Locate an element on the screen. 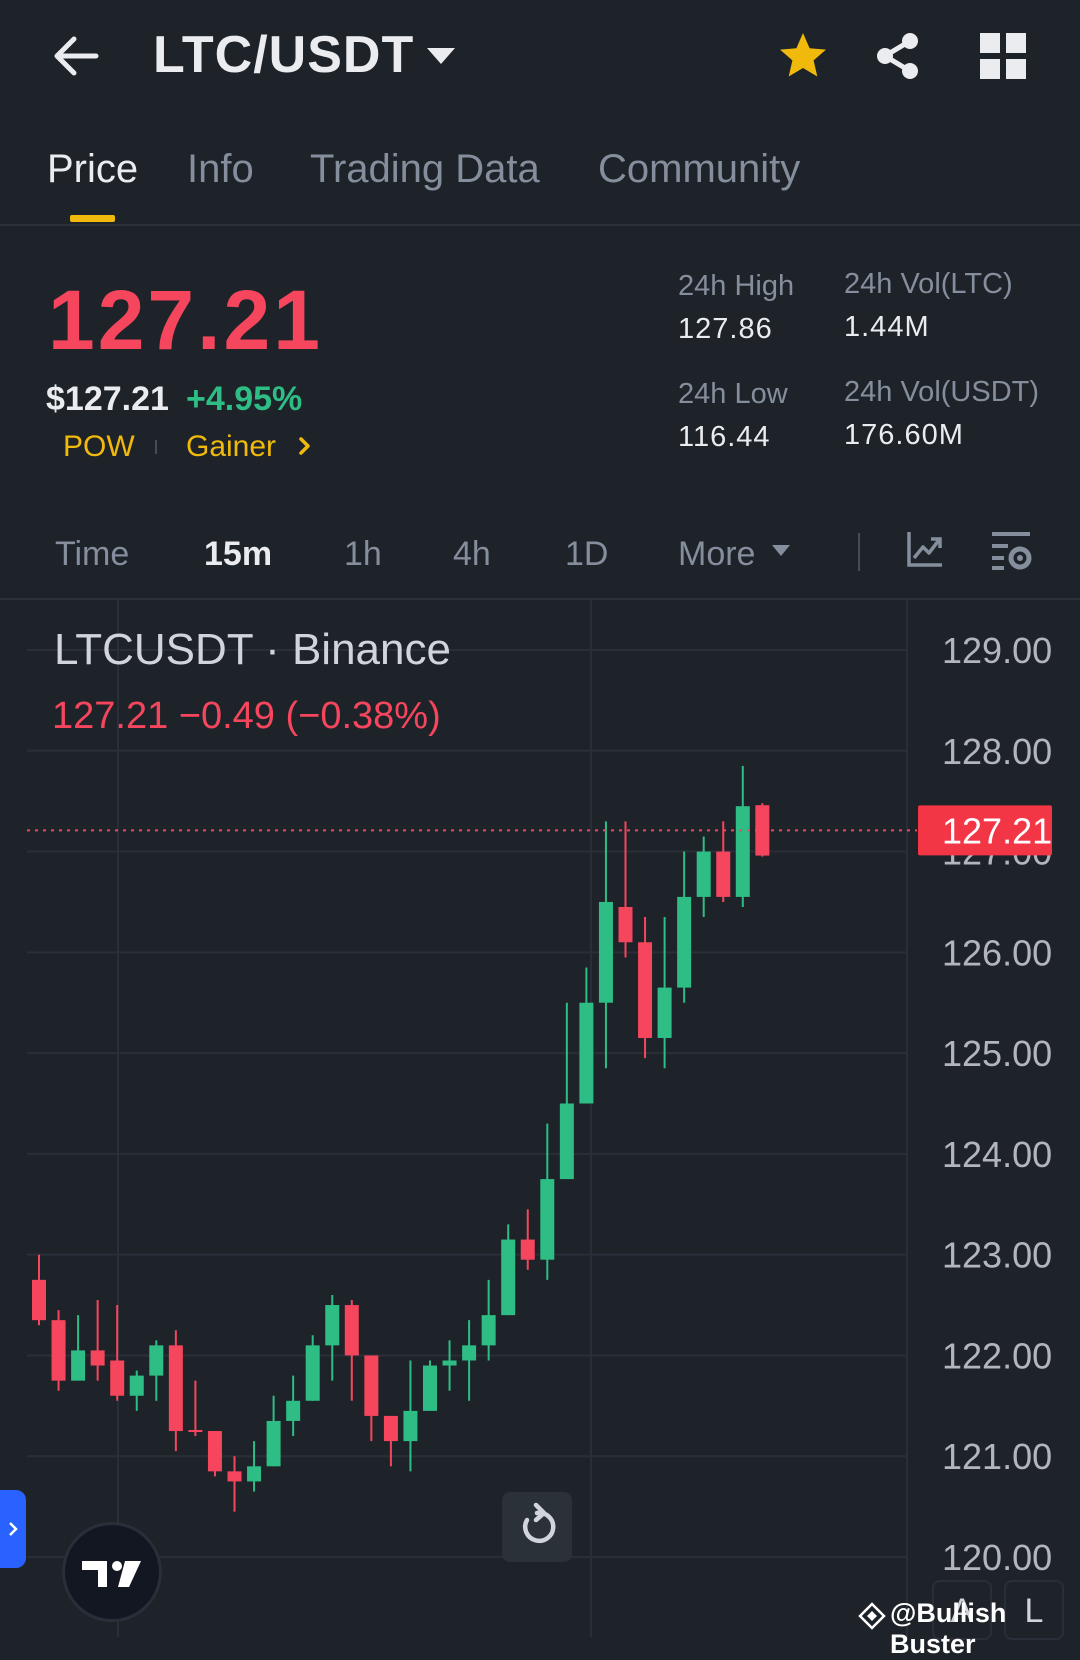 This screenshot has height=1660, width=1080. side-panel-handle is located at coordinates (13, 1529).